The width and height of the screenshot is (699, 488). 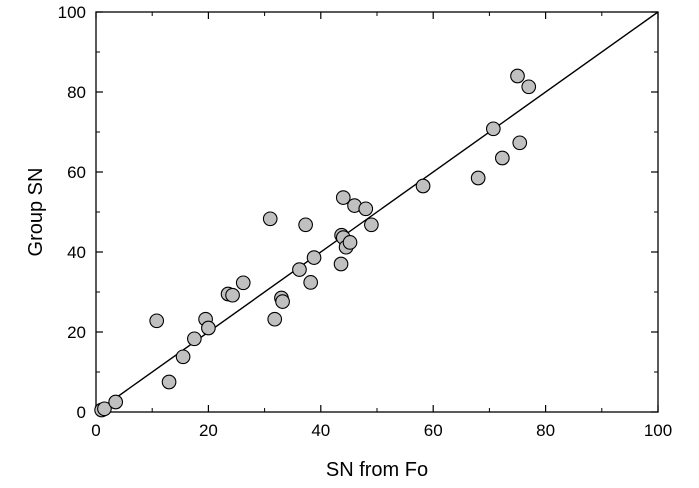 I want to click on y-tick-label: 100, so click(x=72, y=12).